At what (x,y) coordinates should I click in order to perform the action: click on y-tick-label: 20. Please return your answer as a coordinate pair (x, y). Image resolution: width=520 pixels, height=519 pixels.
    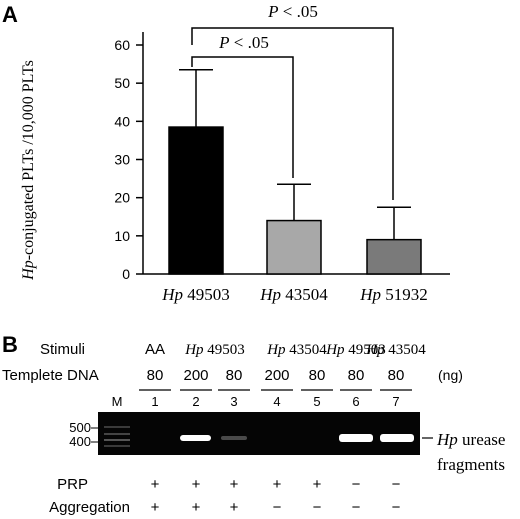
    Looking at the image, I should click on (122, 198).